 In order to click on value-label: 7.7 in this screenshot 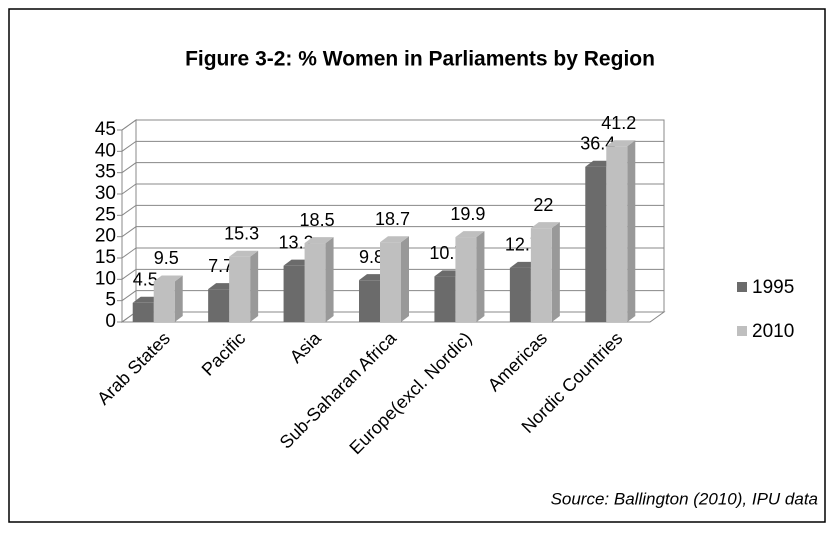, I will do `click(220, 266)`.